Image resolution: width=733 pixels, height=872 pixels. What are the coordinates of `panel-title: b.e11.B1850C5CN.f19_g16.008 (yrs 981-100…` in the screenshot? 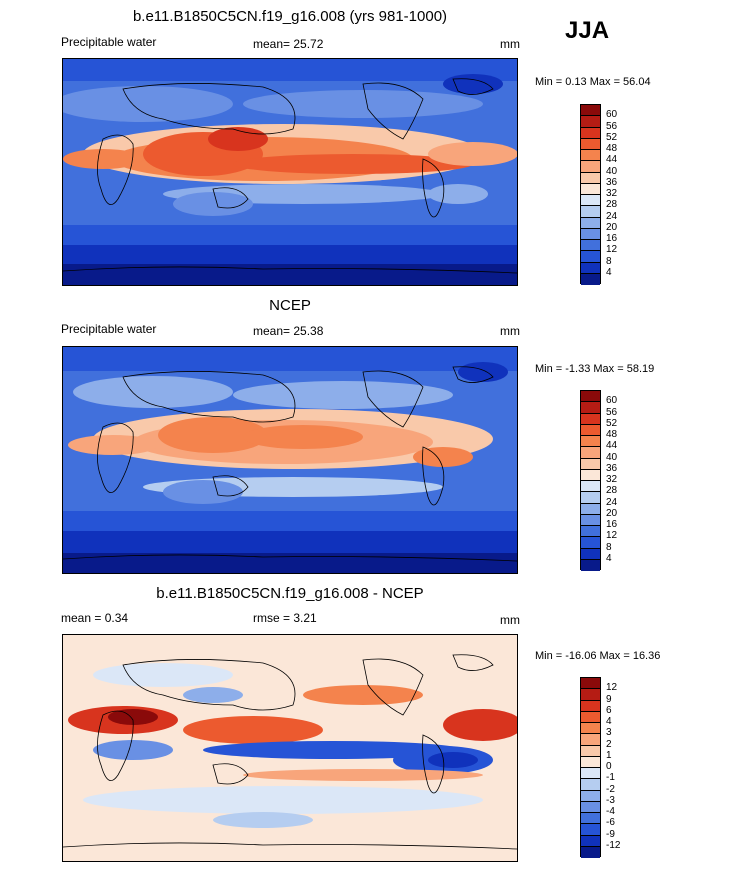 It's located at (290, 16).